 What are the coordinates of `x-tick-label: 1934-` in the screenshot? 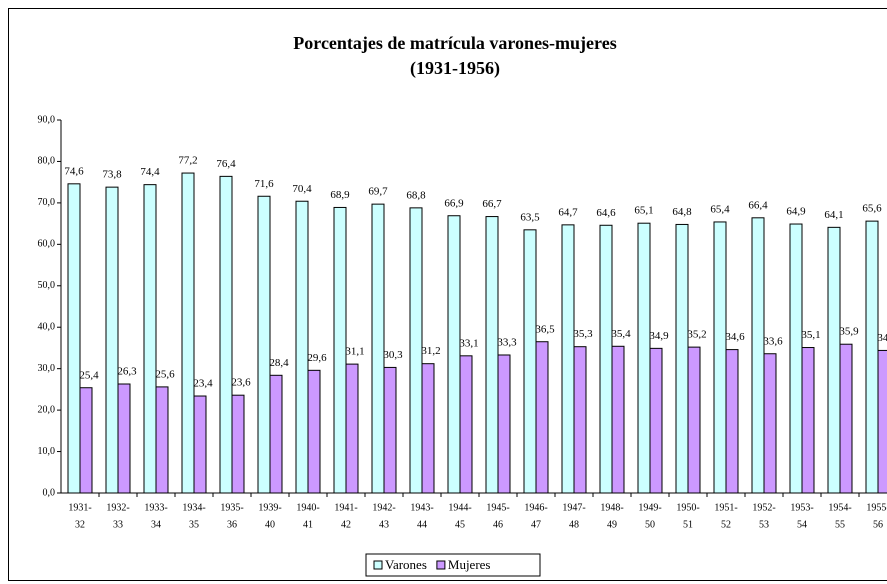 It's located at (193, 507).